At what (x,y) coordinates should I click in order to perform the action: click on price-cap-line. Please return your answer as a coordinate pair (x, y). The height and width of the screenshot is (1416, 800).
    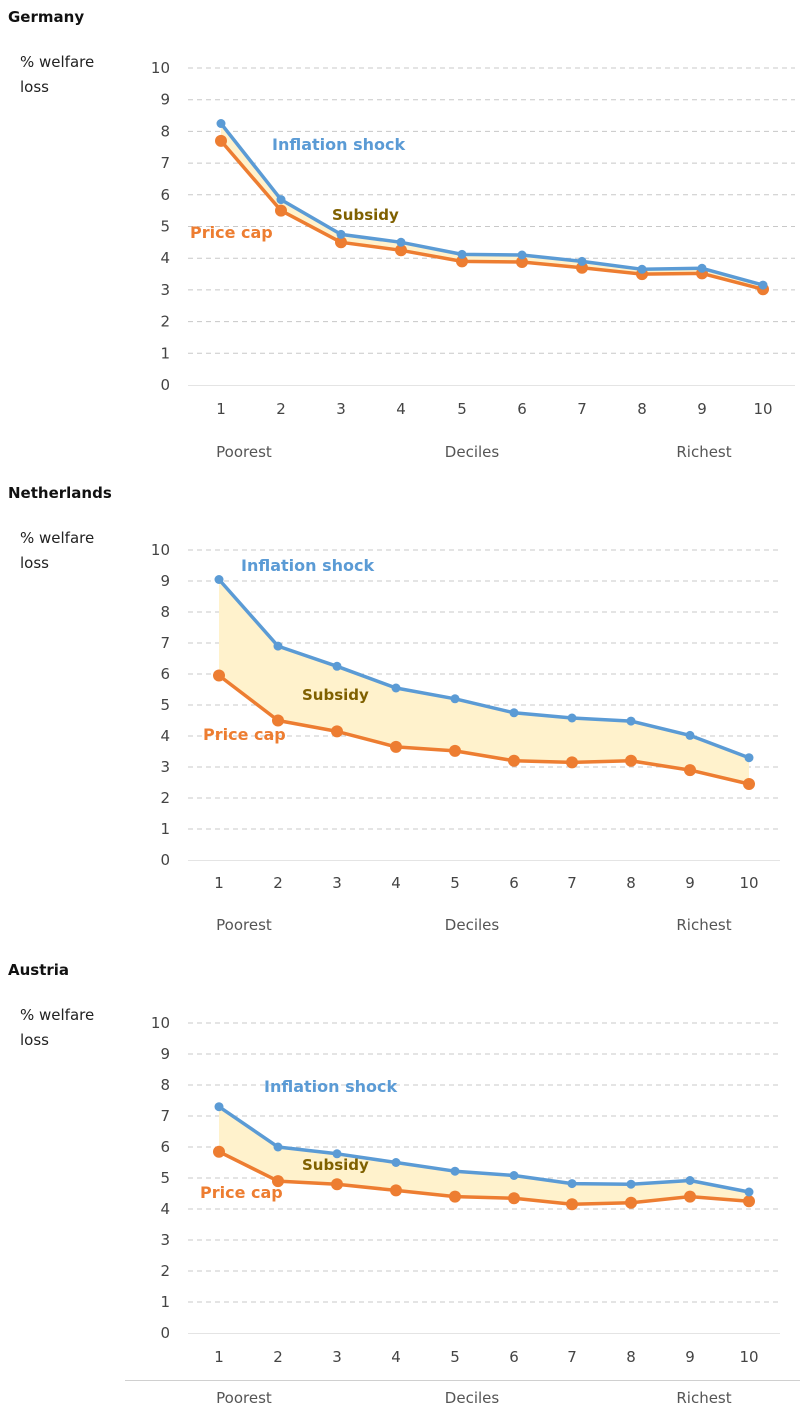
    Looking at the image, I should click on (483, 730).